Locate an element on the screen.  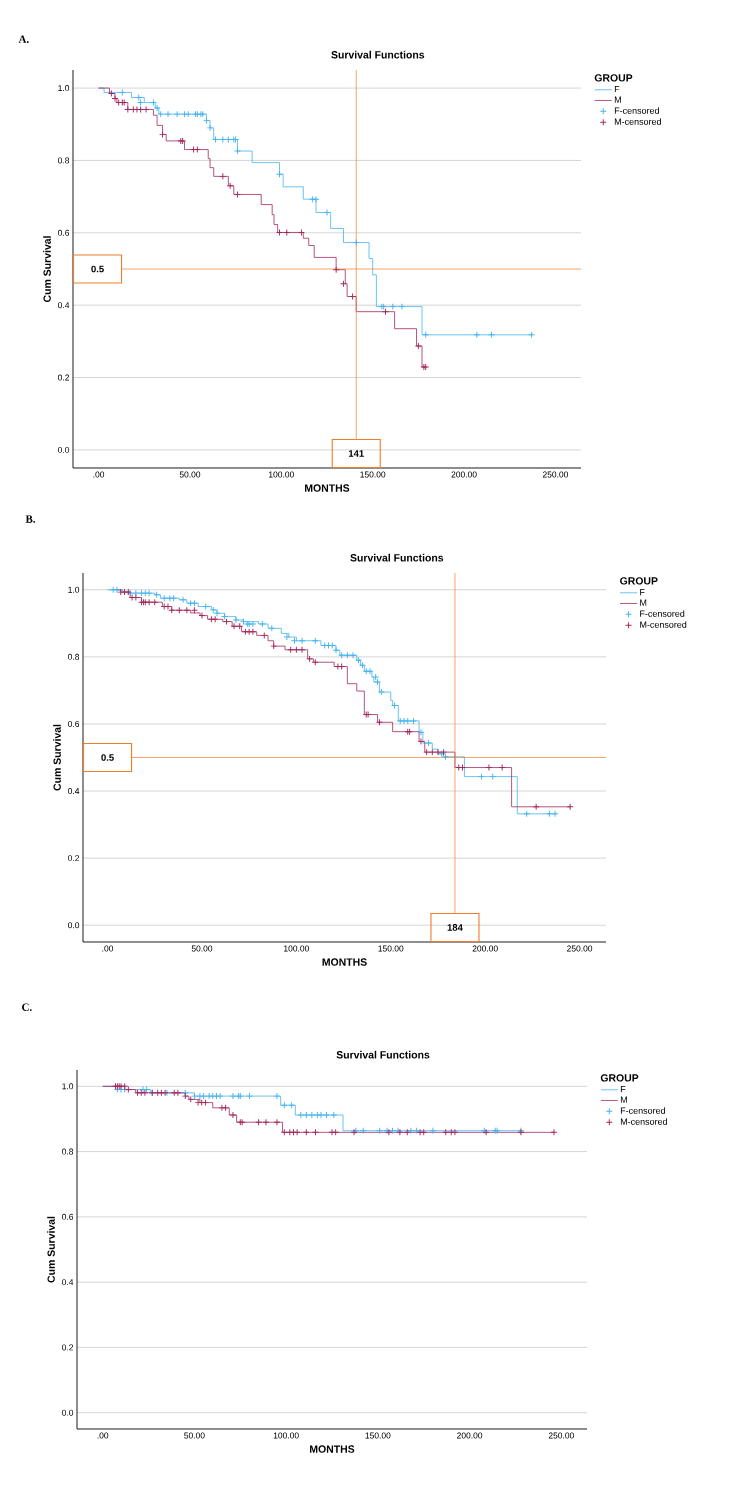
chart-title: Survival Functions is located at coordinates (383, 1054).